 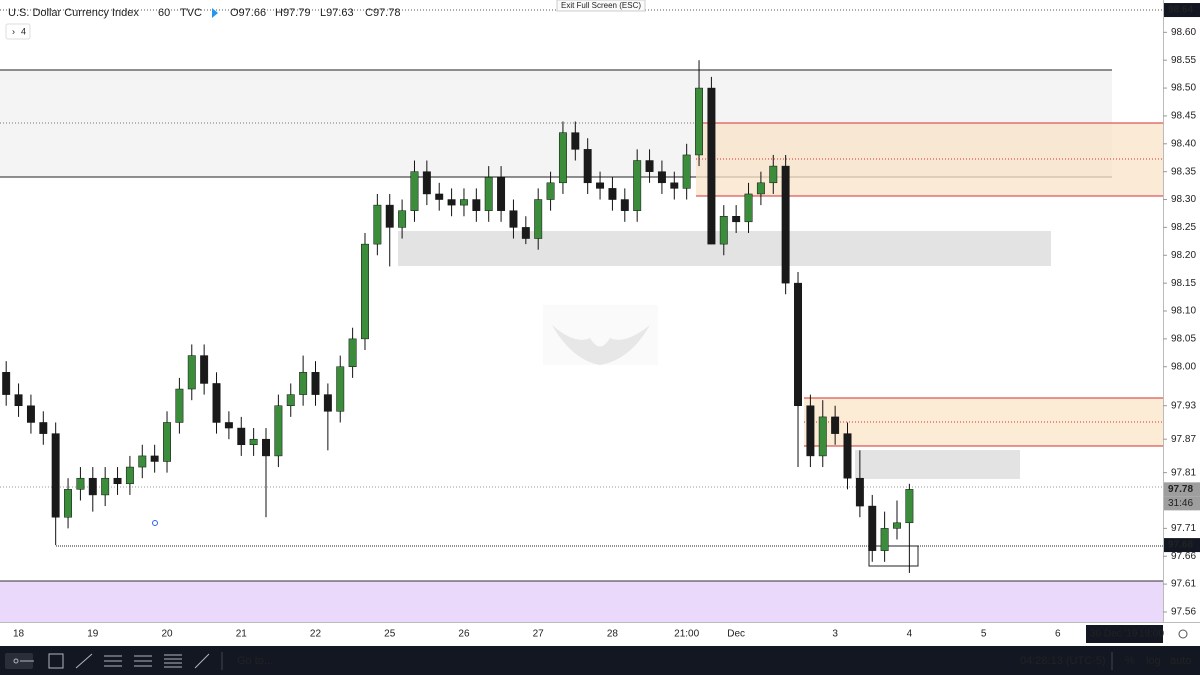 I want to click on x-tick-label: 27, so click(x=539, y=634).